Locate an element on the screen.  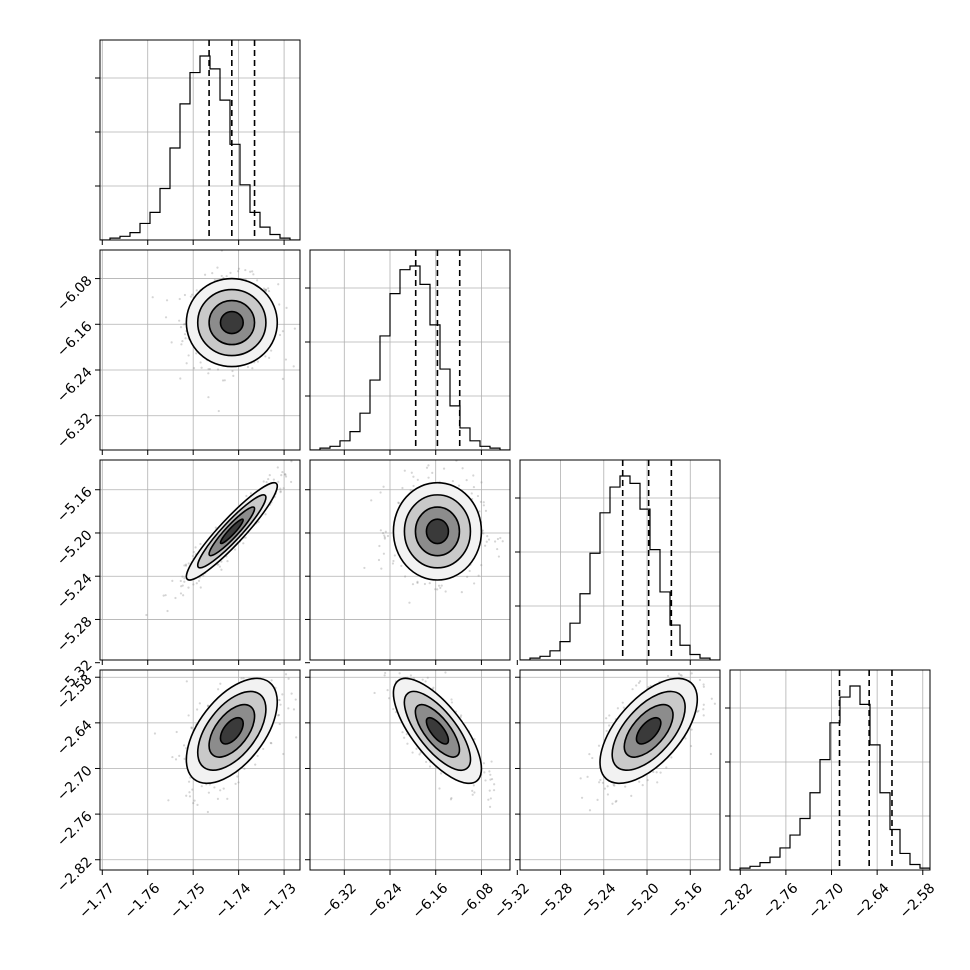
y-tick-label: −6.16 is located at coordinates (75, 340).